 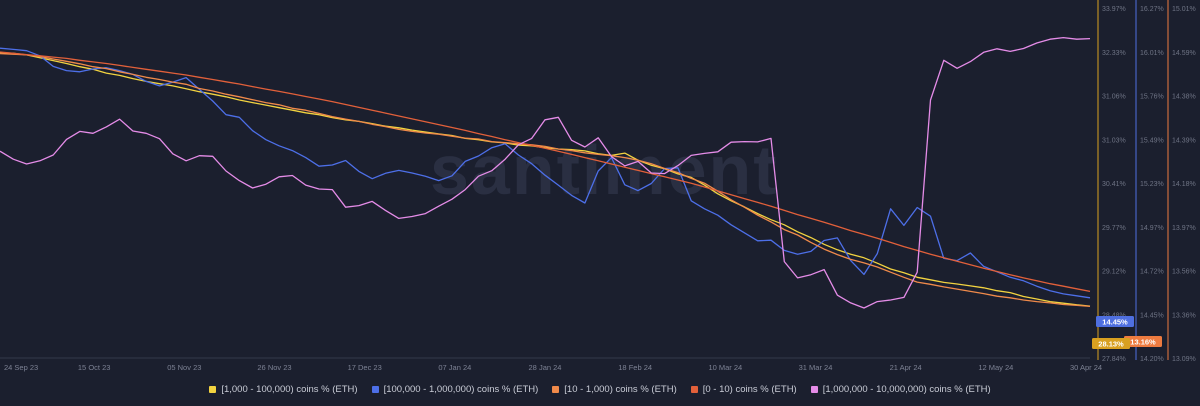 I want to click on y-tick-label: 14.45%, so click(x=1152, y=315).